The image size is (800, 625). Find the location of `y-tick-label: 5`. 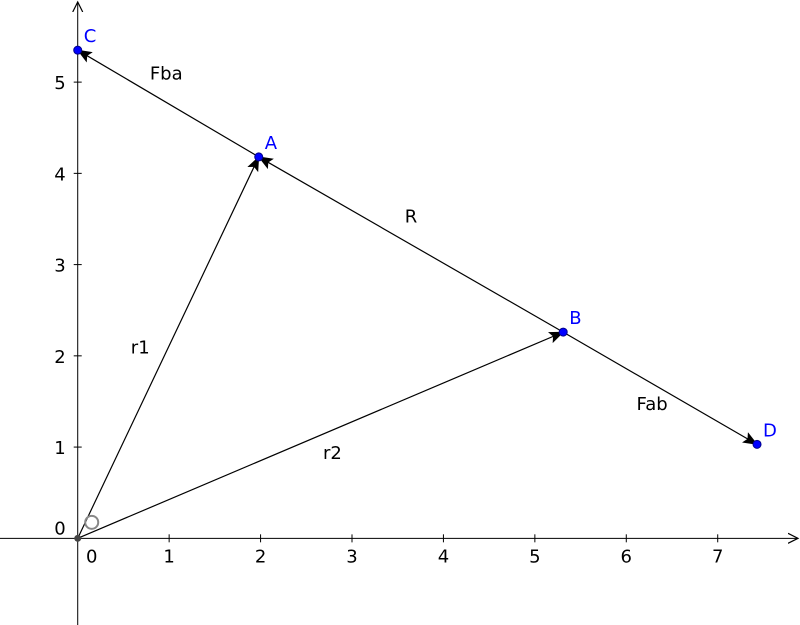

y-tick-label: 5 is located at coordinates (59, 83).